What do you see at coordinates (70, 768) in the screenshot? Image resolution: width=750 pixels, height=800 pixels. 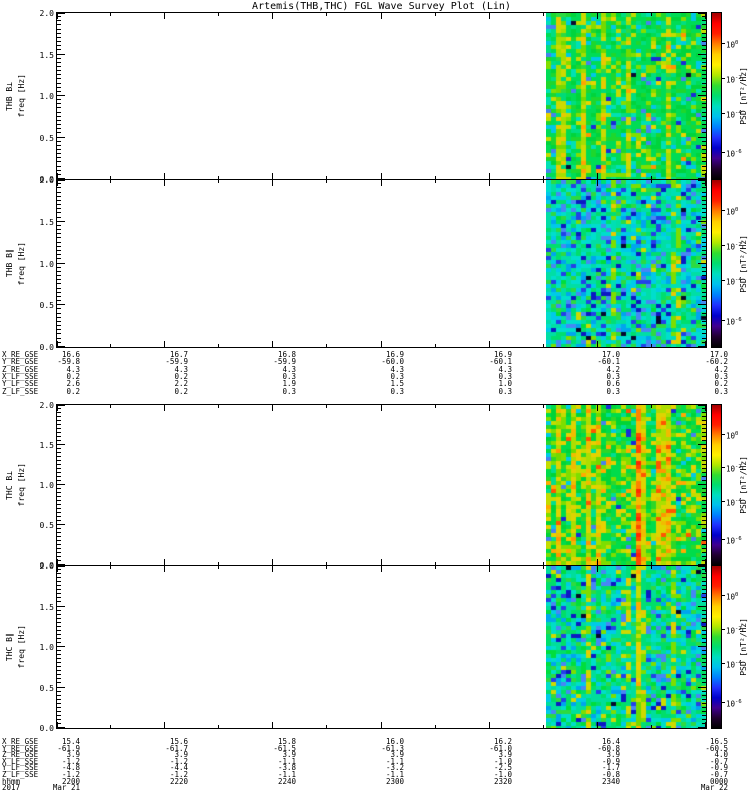 I see `var-value: -4.8` at bounding box center [70, 768].